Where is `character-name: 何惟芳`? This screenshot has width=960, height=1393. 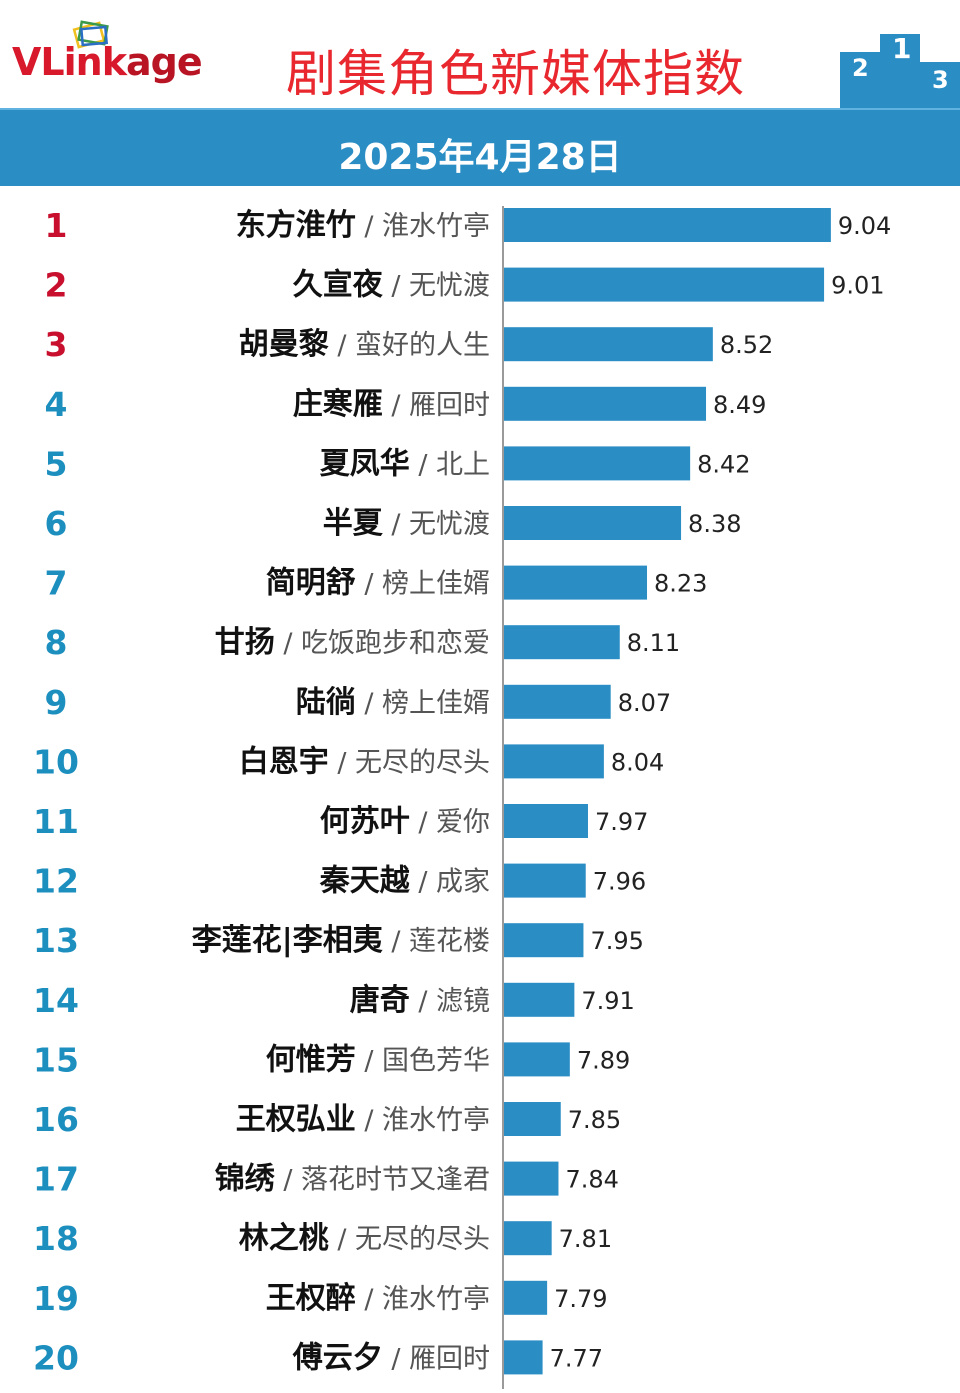 character-name: 何惟芳 is located at coordinates (311, 1059).